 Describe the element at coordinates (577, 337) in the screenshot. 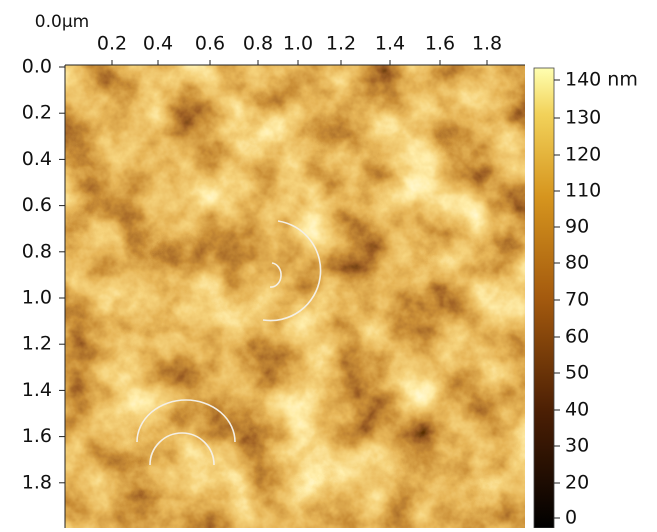

I see `colorbar-label: 60` at that location.